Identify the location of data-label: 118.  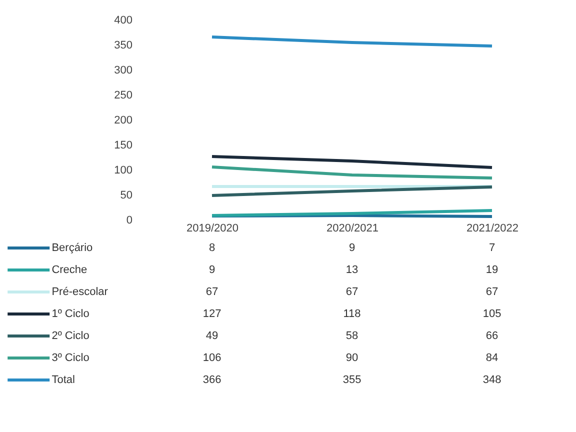
(352, 314).